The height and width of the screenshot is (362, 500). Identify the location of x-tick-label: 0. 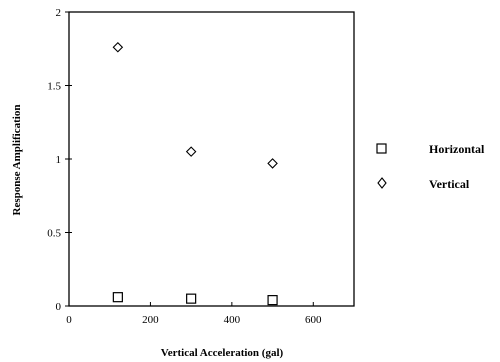
(69, 320).